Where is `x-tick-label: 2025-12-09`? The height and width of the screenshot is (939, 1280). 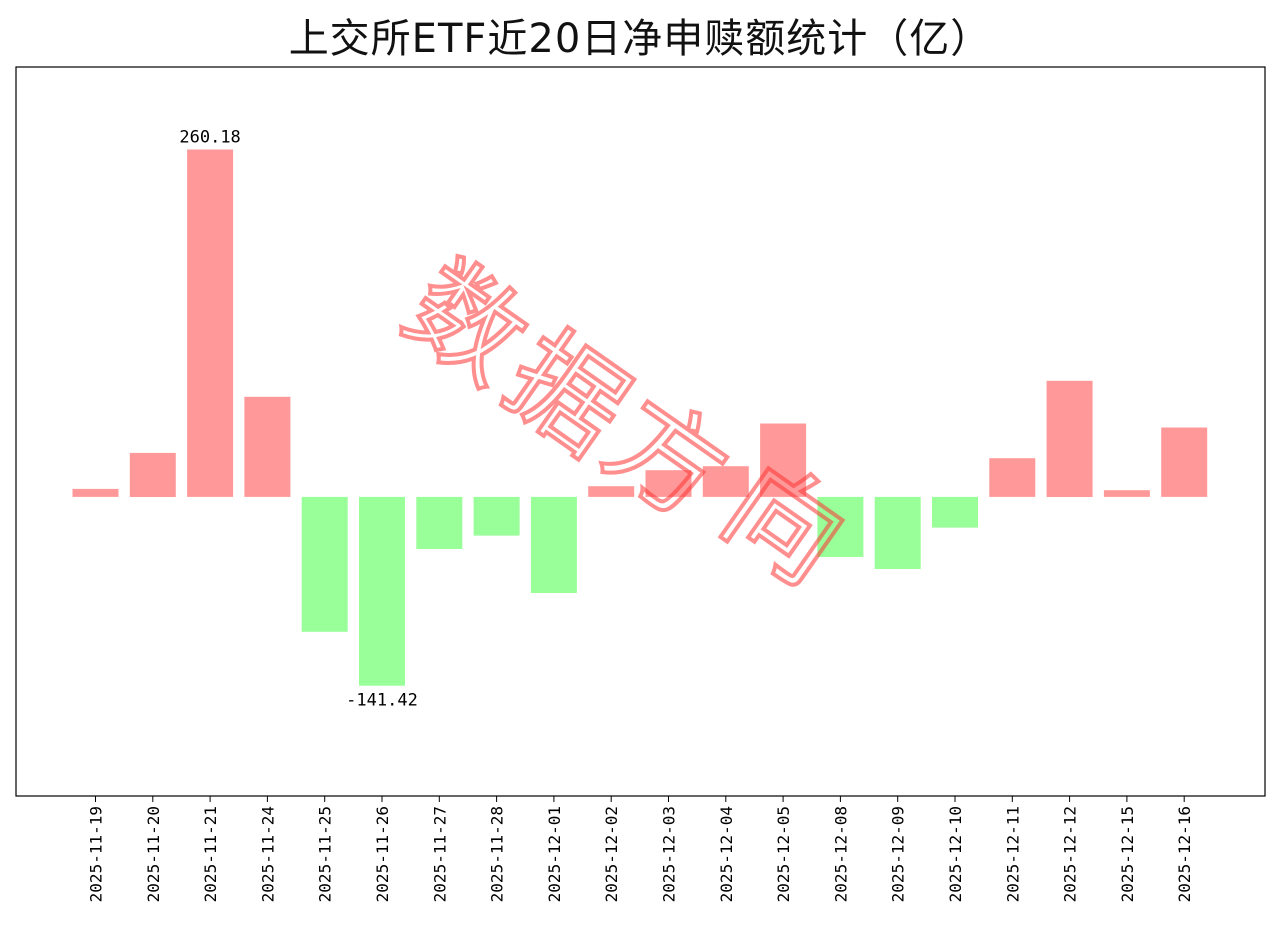
x-tick-label: 2025-12-09 is located at coordinates (898, 854).